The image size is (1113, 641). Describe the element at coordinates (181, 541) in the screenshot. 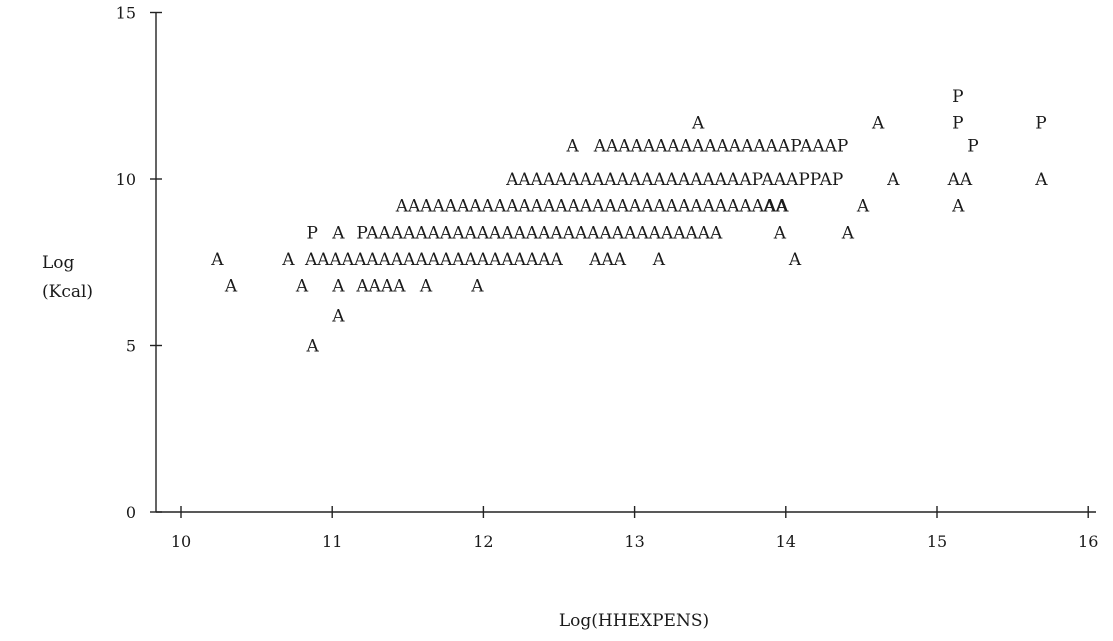

I see `x-tick-label: 10` at that location.